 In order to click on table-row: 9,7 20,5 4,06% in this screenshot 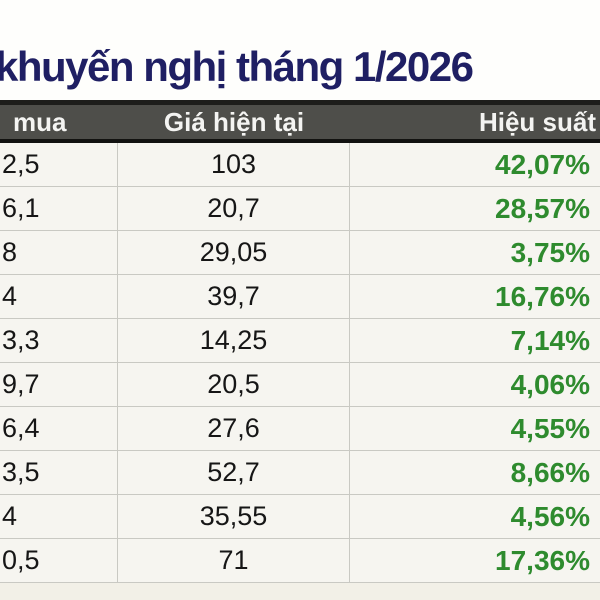, I will do `click(300, 385)`.